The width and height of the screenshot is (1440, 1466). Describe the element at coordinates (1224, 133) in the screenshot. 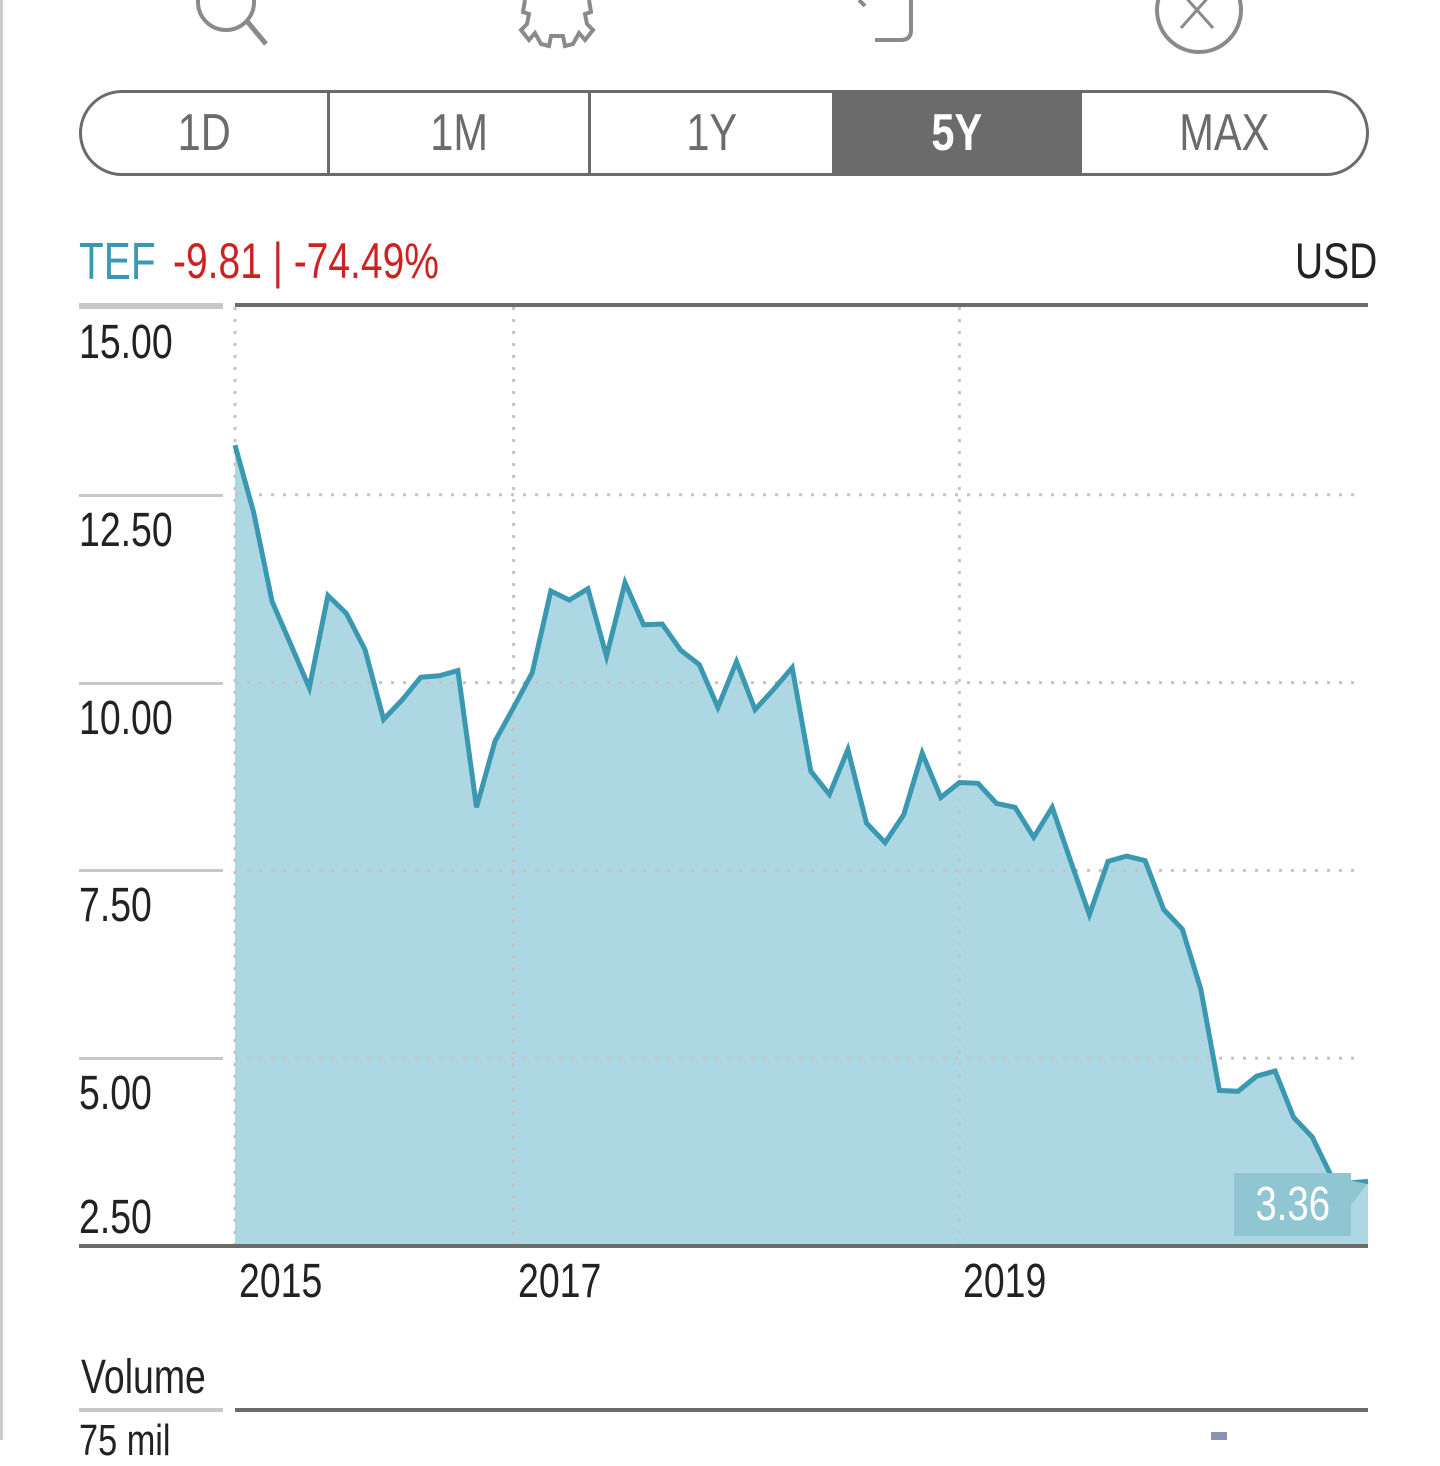

I see `range-max-button: MAX` at that location.